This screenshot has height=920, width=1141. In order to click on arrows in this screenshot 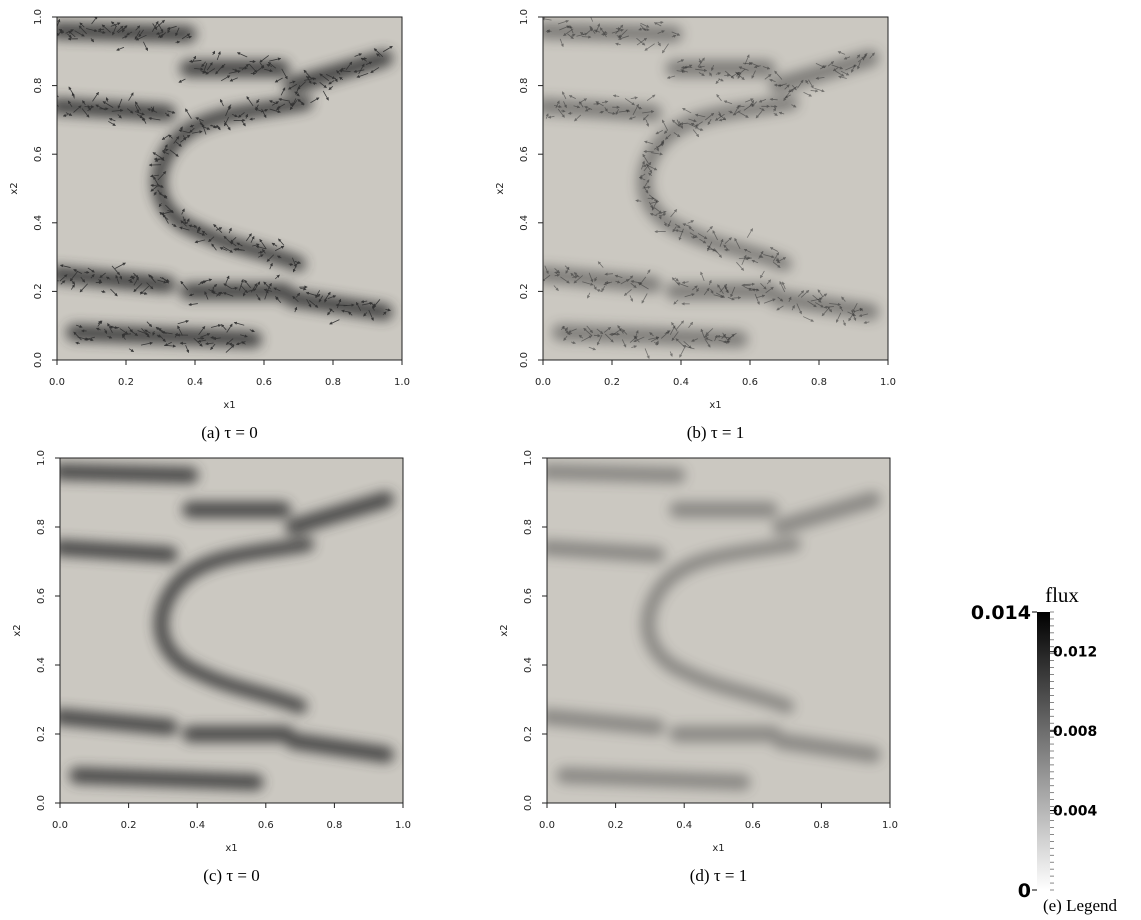, I will do `click(706, 188)`.